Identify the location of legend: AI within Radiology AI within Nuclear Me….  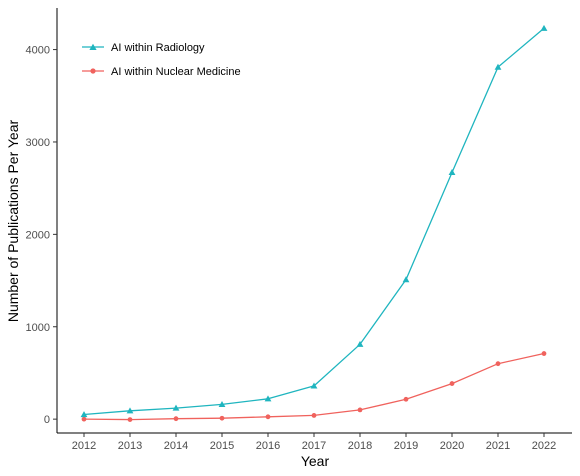
(161, 60).